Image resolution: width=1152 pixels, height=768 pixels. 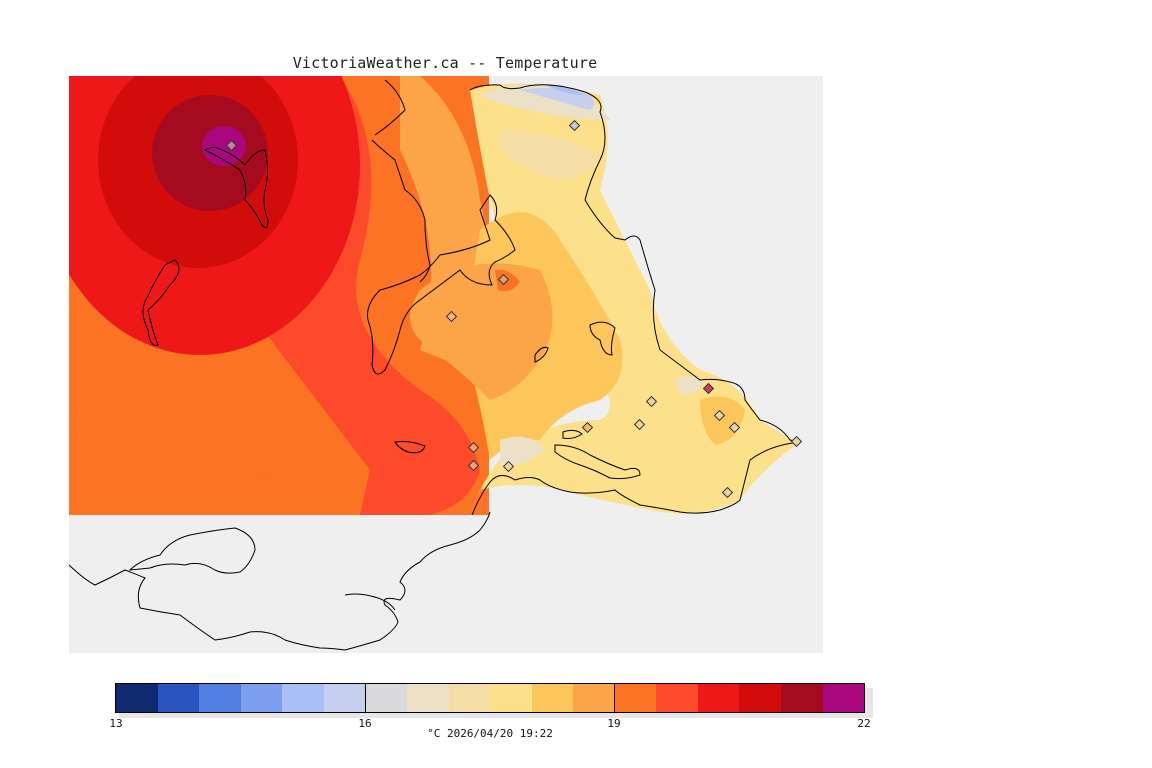 I want to click on harbour-inlet, so click(x=597, y=462).